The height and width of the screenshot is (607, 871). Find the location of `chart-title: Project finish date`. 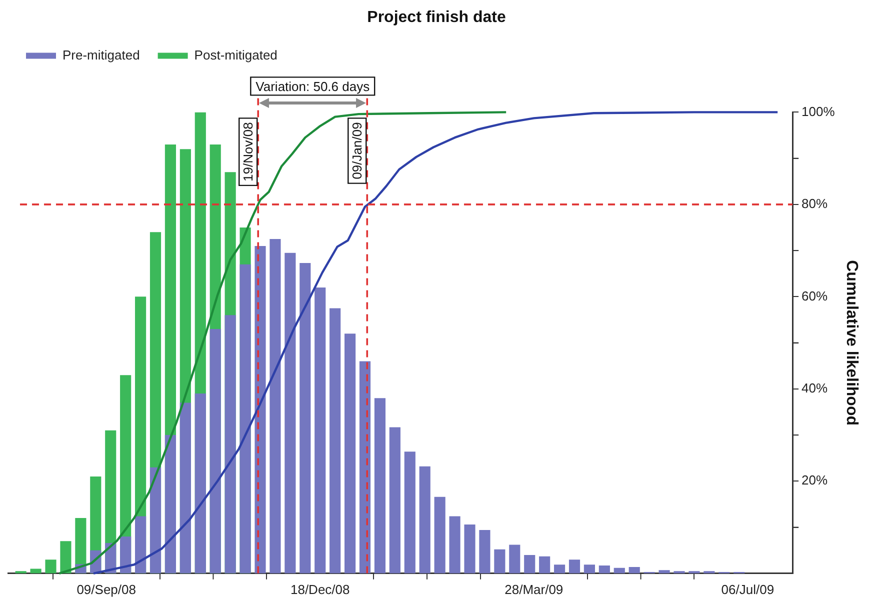

chart-title: Project finish date is located at coordinates (436, 17).